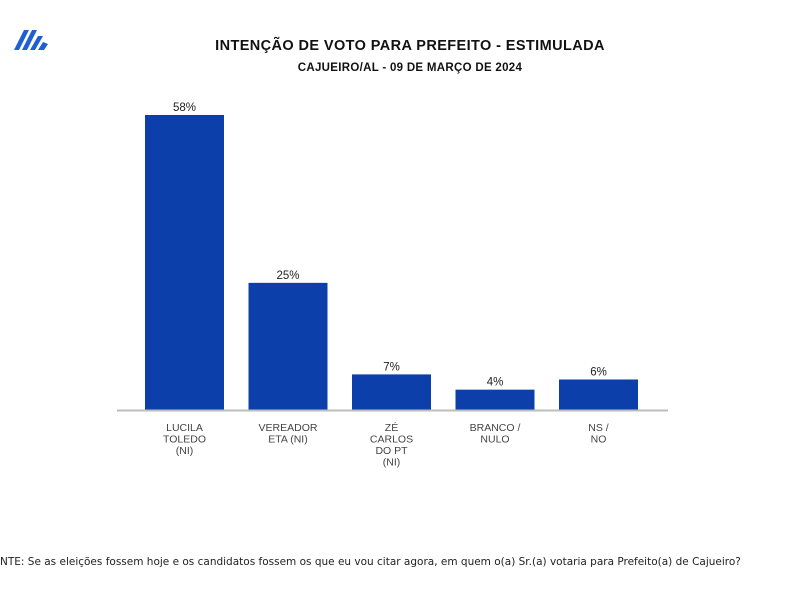 The image size is (800, 600). What do you see at coordinates (392, 463) in the screenshot?
I see `category-label-2-3: (NI)` at bounding box center [392, 463].